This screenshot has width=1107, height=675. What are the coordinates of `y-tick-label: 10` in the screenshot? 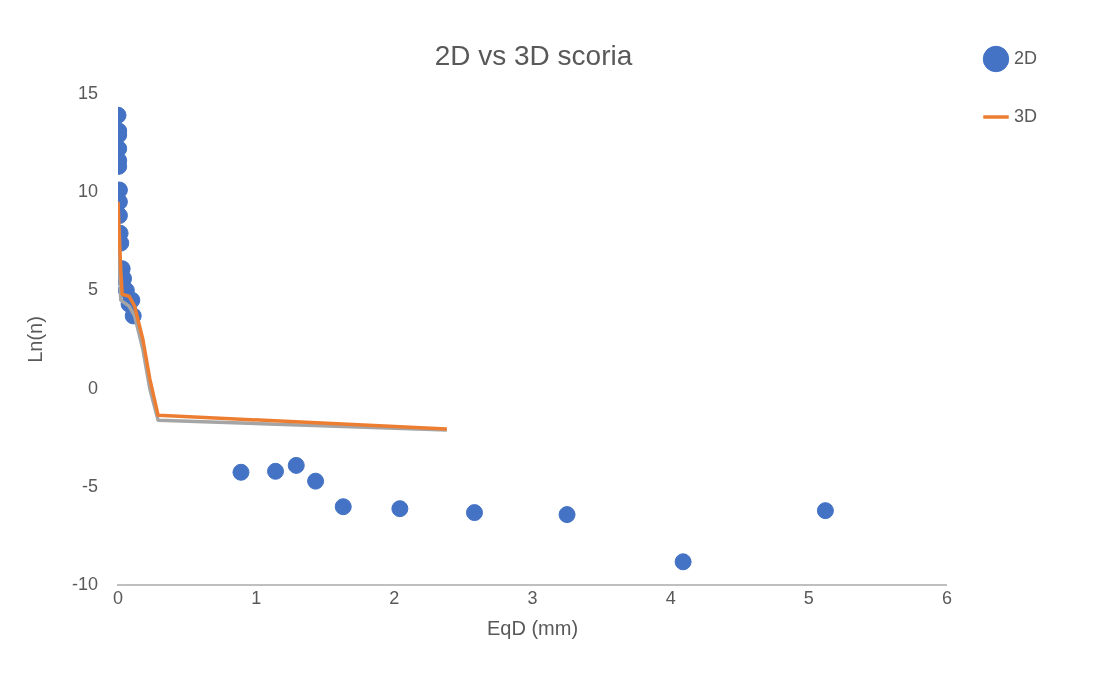 It's located at (88, 190).